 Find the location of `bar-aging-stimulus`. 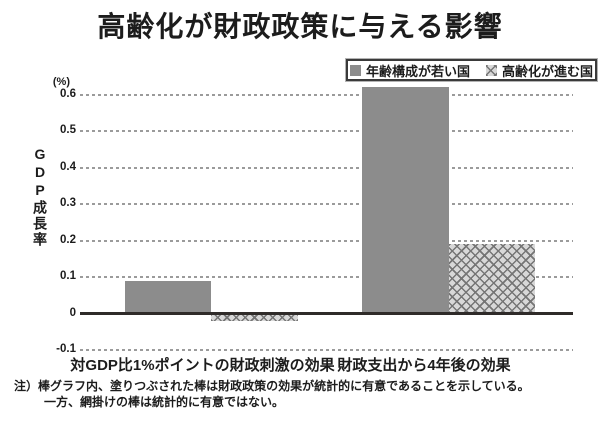

bar-aging-stimulus is located at coordinates (254, 317).